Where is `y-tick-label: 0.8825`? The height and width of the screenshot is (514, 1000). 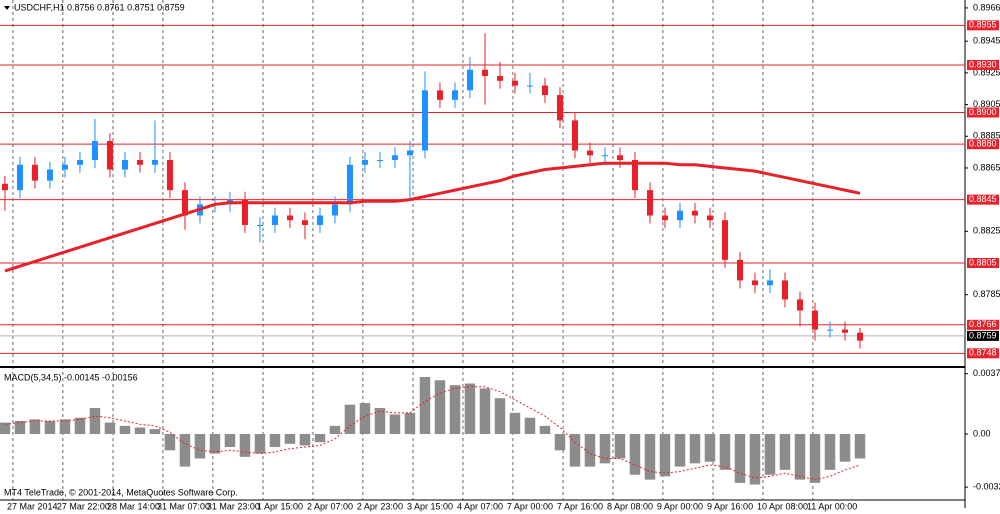
y-tick-label: 0.8825 is located at coordinates (986, 231).